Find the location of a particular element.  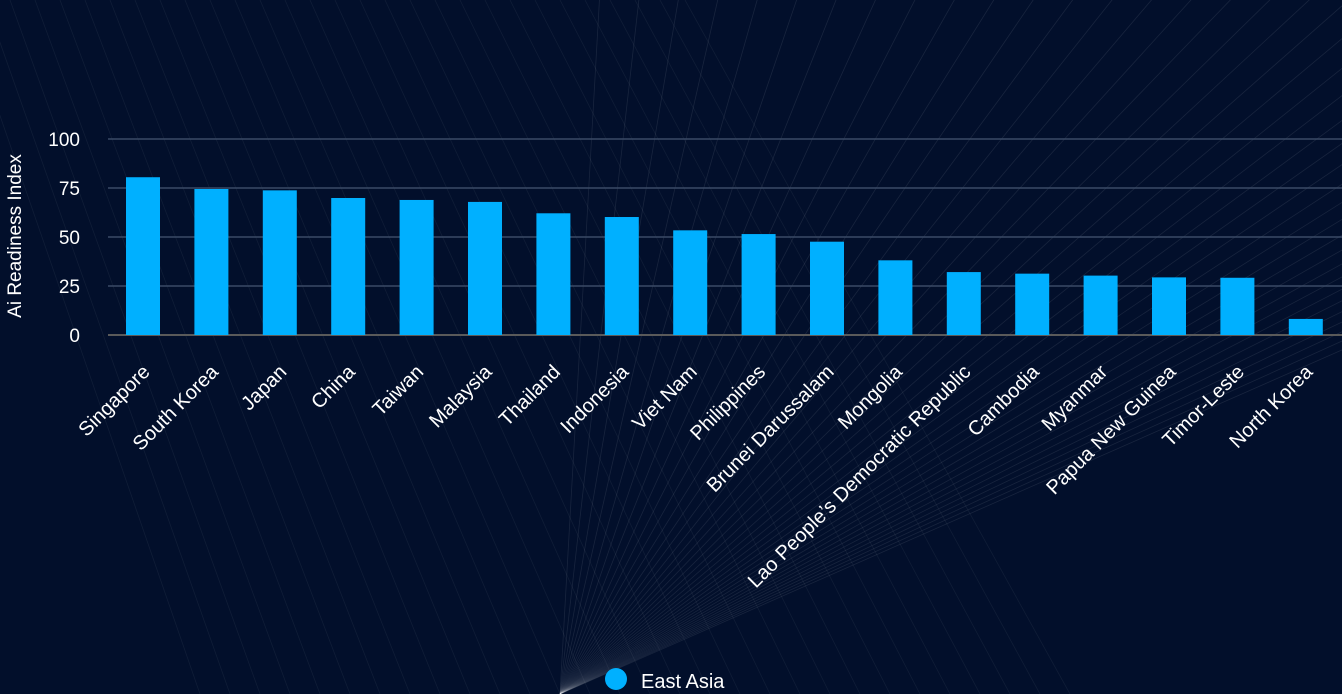

x-tick-label: Japan is located at coordinates (264, 388).